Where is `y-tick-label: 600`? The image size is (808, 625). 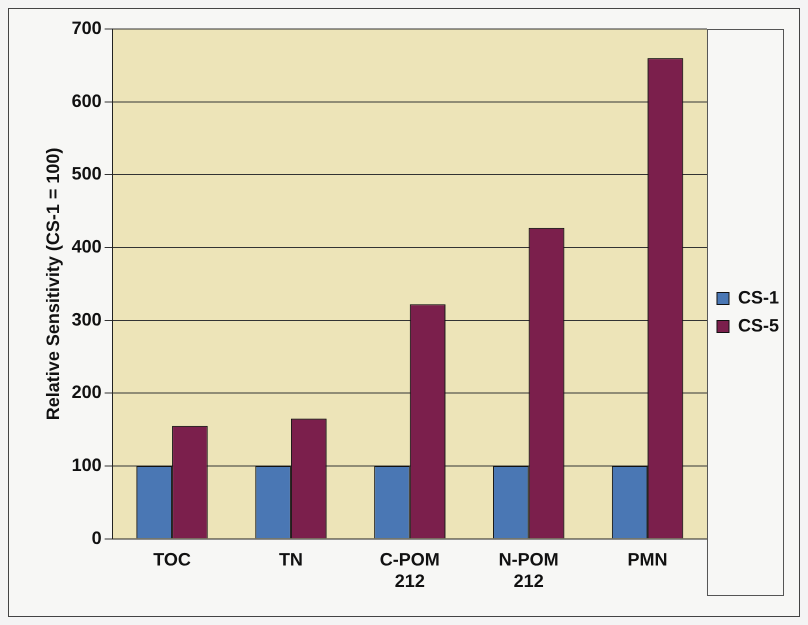
y-tick-label: 600 is located at coordinates (87, 100).